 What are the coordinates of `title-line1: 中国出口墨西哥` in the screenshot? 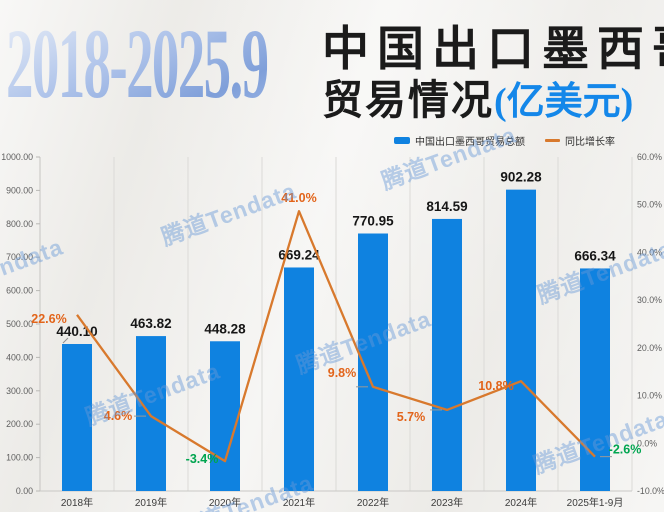 It's located at (493, 50).